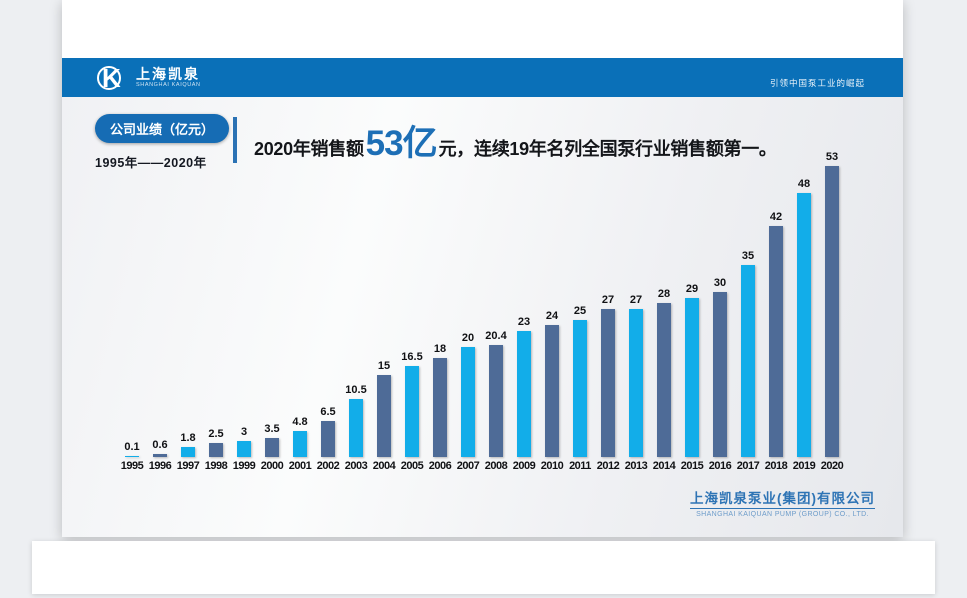  What do you see at coordinates (328, 466) in the screenshot?
I see `year-label: 2002` at bounding box center [328, 466].